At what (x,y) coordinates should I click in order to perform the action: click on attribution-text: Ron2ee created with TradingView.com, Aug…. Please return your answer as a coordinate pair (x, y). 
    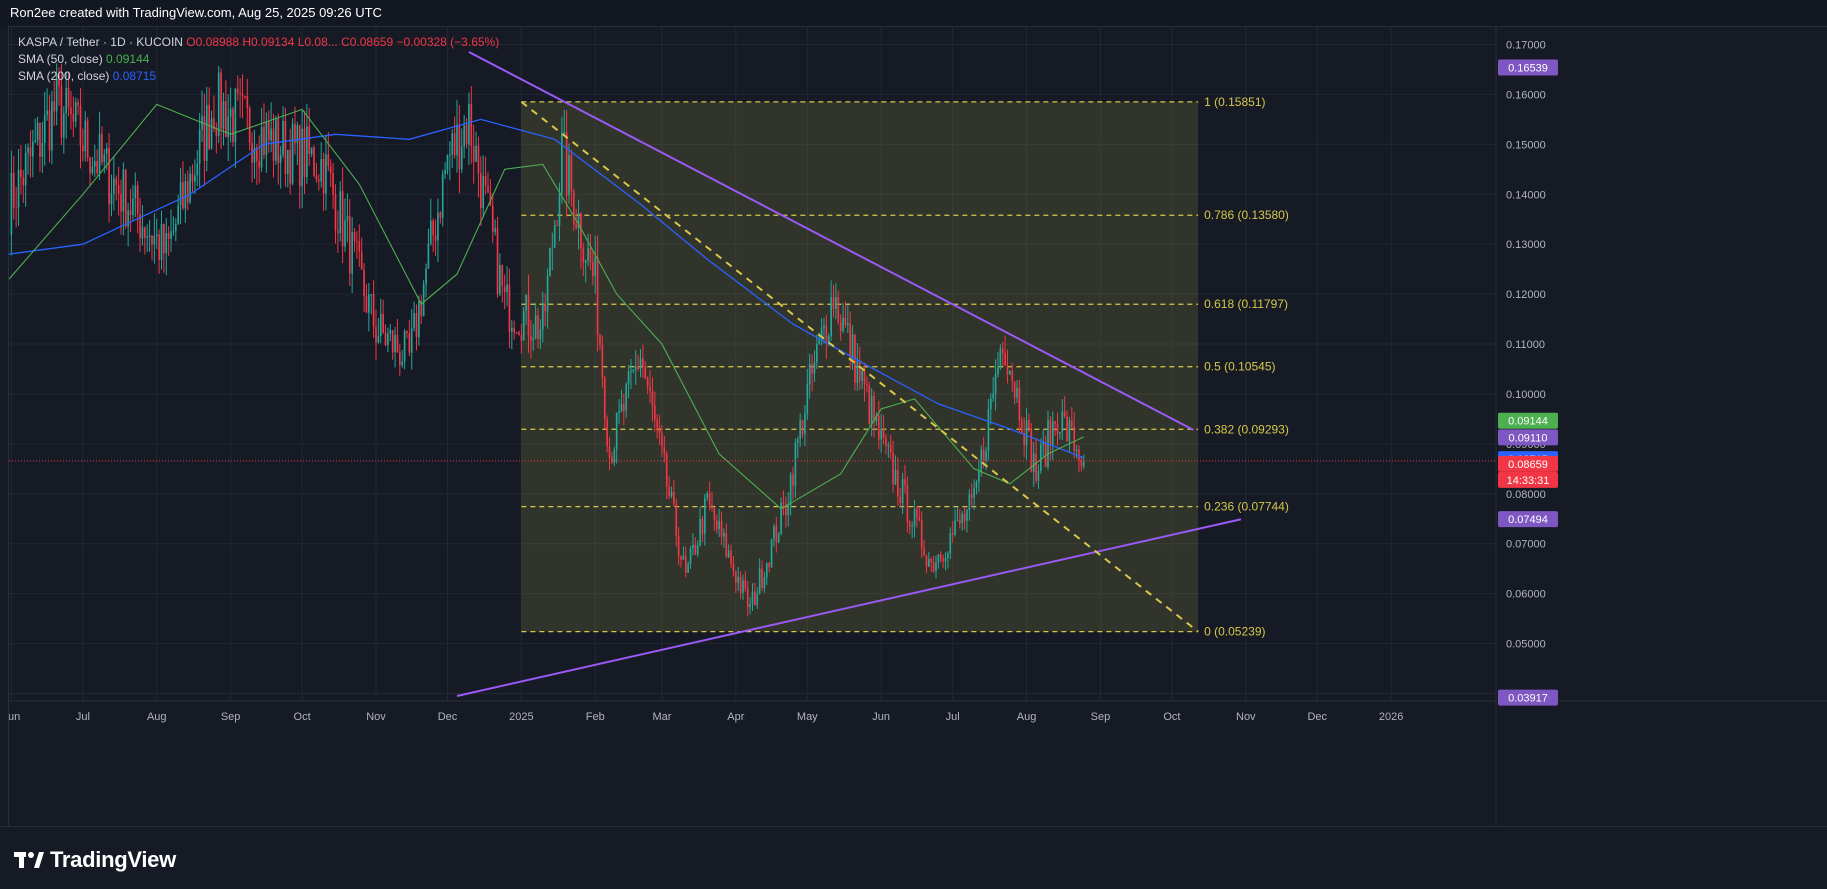
    Looking at the image, I should click on (196, 12).